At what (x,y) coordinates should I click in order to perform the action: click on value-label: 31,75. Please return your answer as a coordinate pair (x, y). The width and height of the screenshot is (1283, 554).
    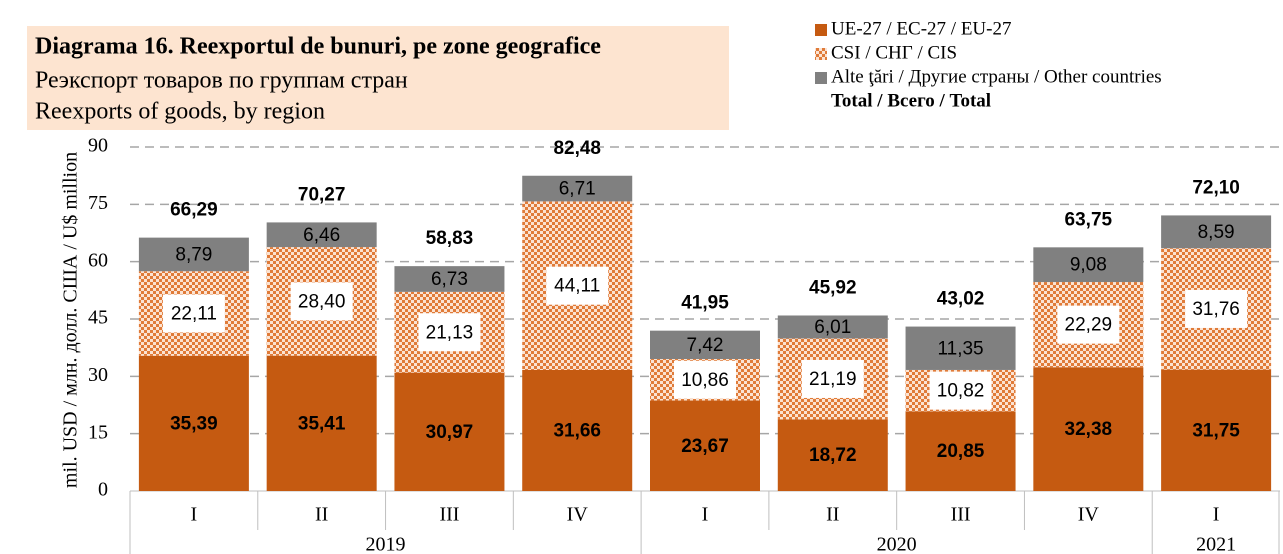
    Looking at the image, I should click on (1216, 430).